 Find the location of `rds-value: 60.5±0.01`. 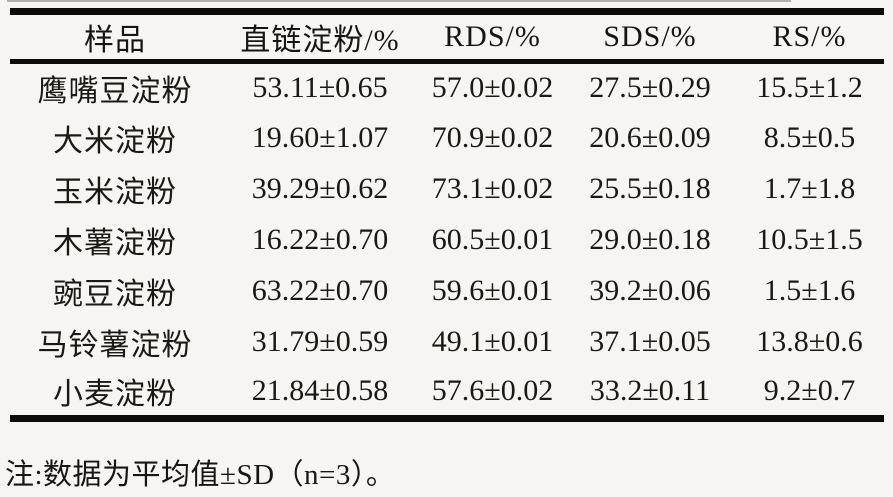

rds-value: 60.5±0.01 is located at coordinates (492, 239).